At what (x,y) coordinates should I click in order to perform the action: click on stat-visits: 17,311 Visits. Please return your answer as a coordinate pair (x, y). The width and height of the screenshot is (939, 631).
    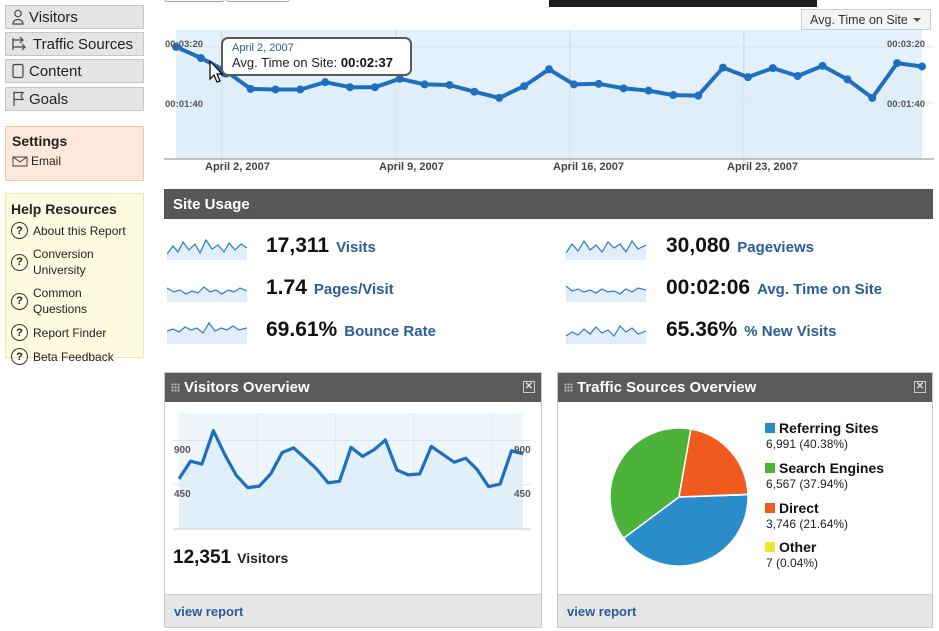
    Looking at the image, I should click on (321, 246).